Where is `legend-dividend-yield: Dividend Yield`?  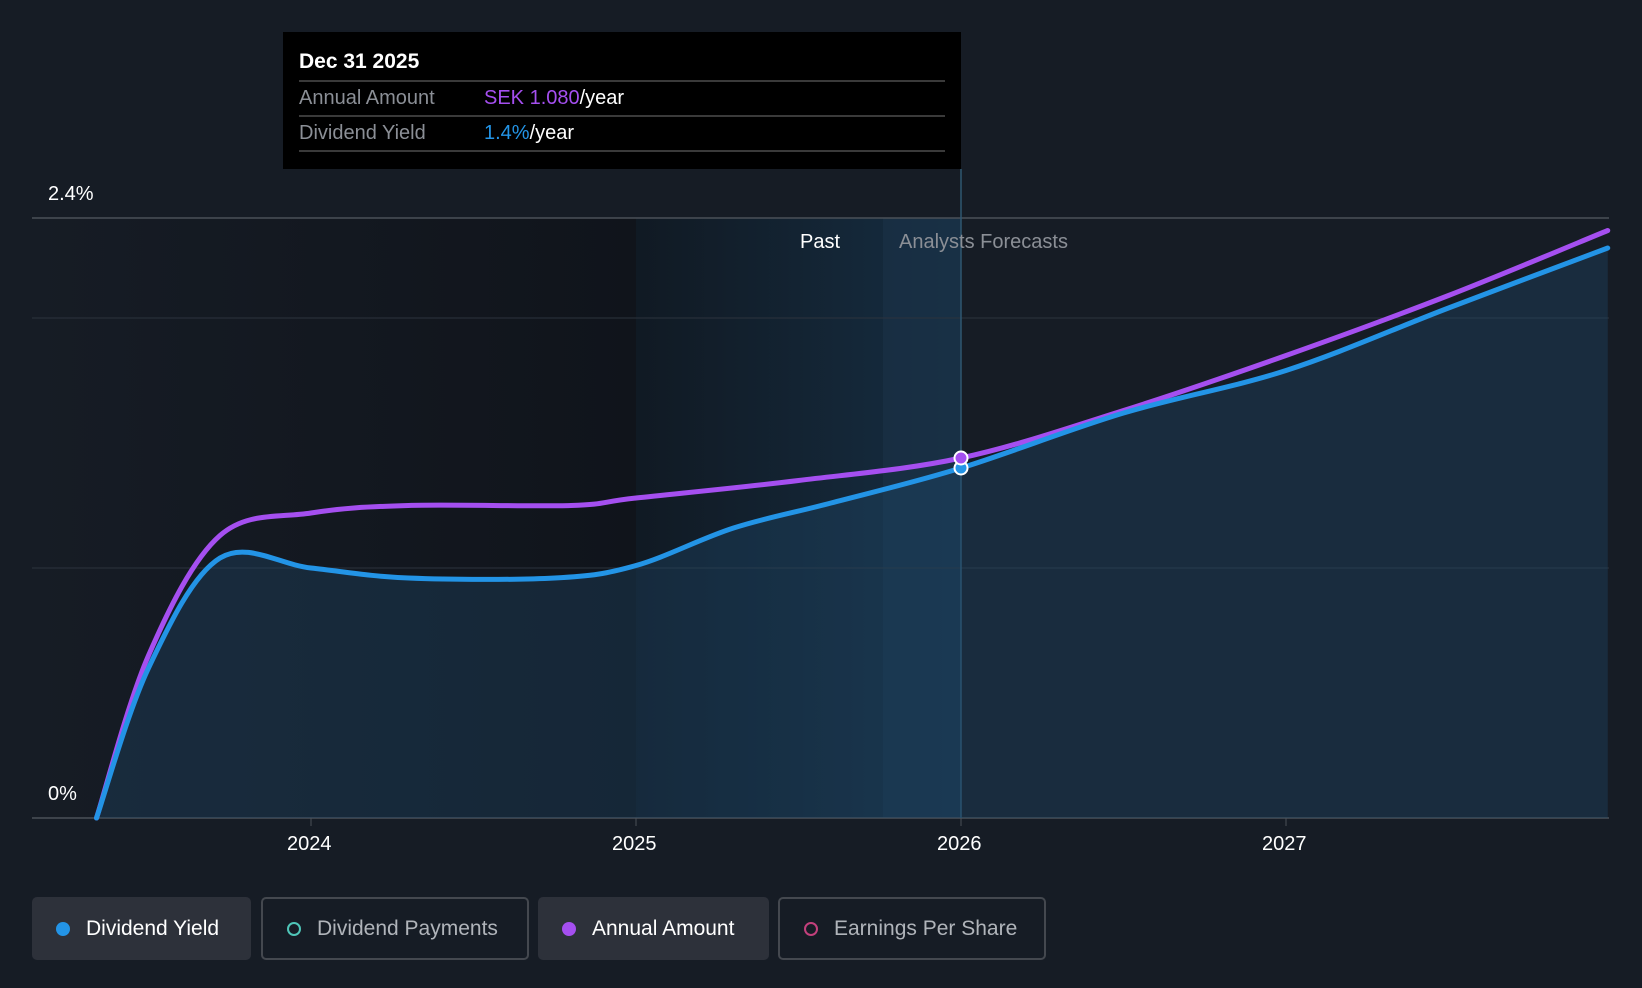
legend-dividend-yield: Dividend Yield is located at coordinates (141, 928).